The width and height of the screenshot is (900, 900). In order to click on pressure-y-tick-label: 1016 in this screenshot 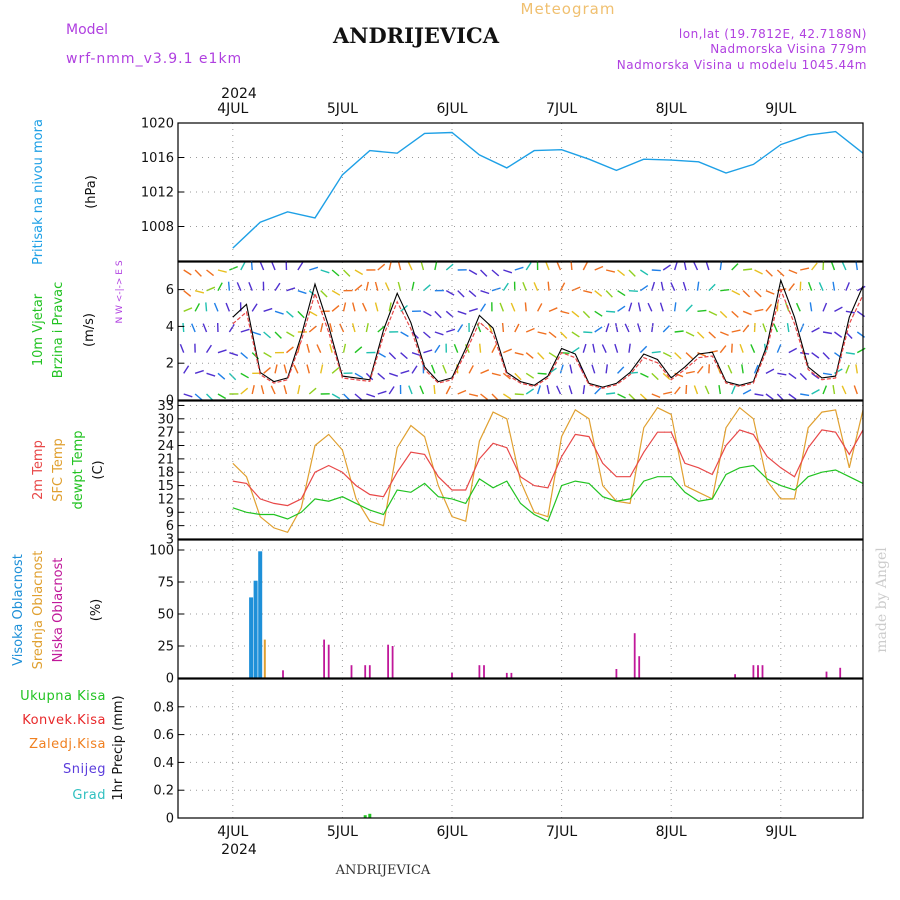, I will do `click(157, 158)`.